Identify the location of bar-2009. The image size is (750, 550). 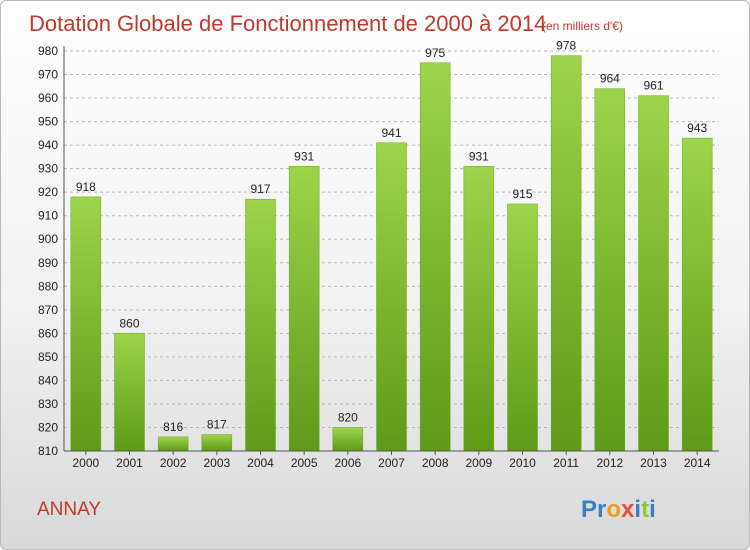
(479, 309).